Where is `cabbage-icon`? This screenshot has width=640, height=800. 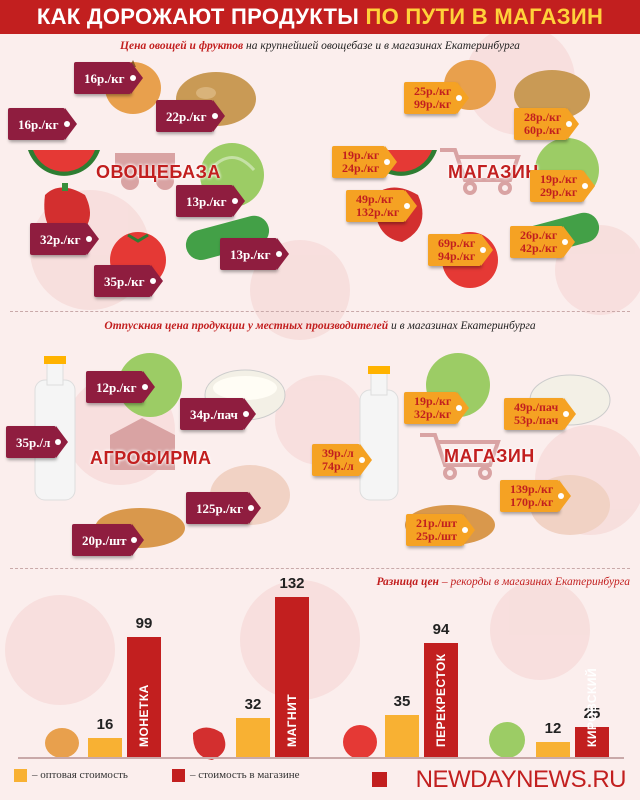 cabbage-icon is located at coordinates (507, 740).